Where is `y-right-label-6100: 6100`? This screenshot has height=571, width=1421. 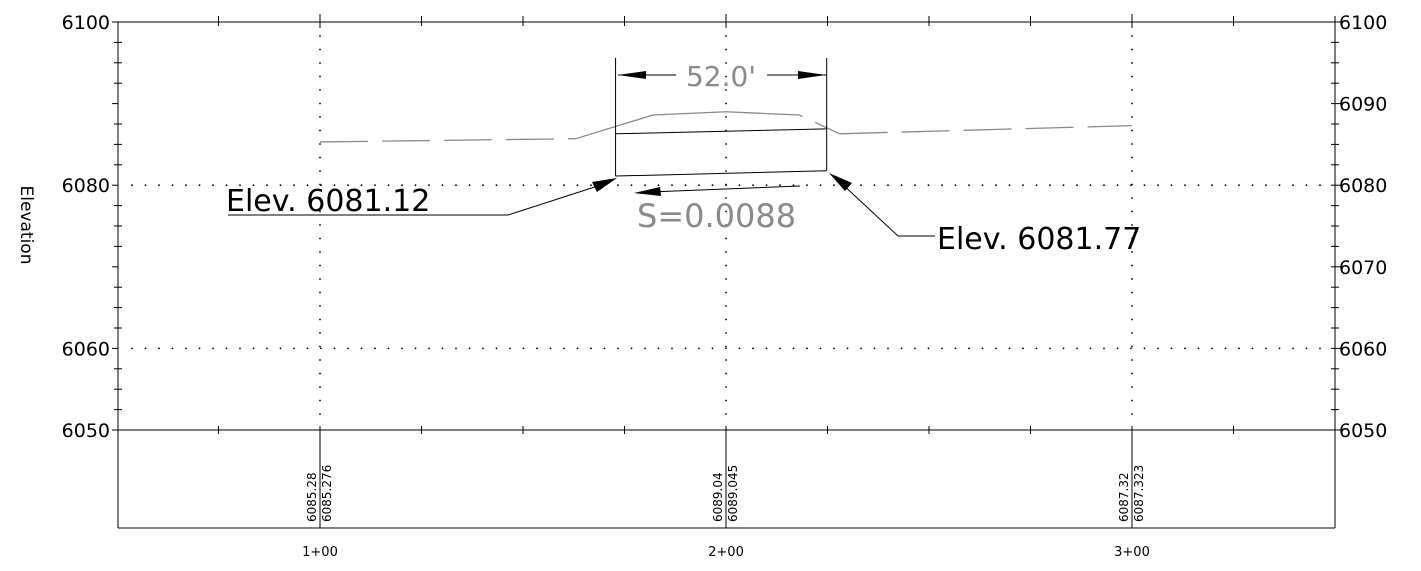 y-right-label-6100: 6100 is located at coordinates (1363, 23).